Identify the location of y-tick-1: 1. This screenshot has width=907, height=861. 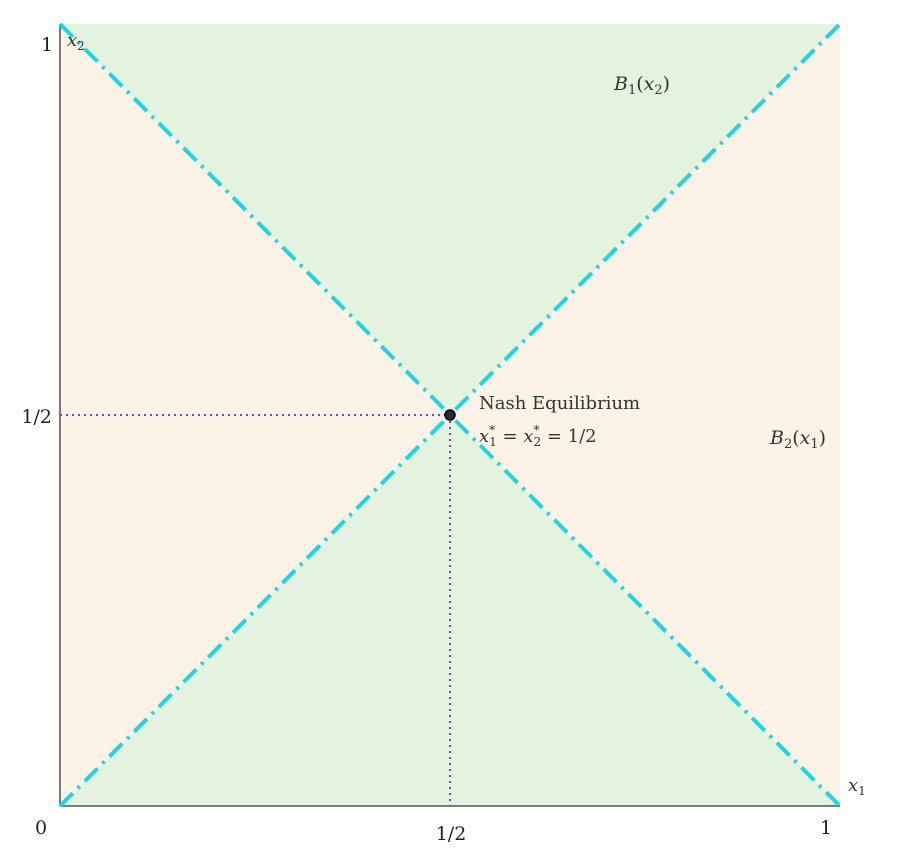
(47, 45).